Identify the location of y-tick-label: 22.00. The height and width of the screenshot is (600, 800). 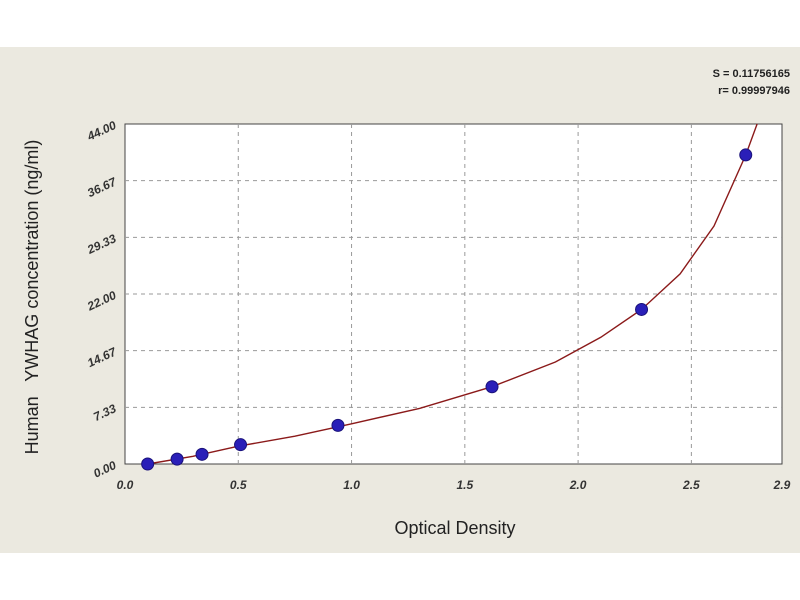
(101, 301).